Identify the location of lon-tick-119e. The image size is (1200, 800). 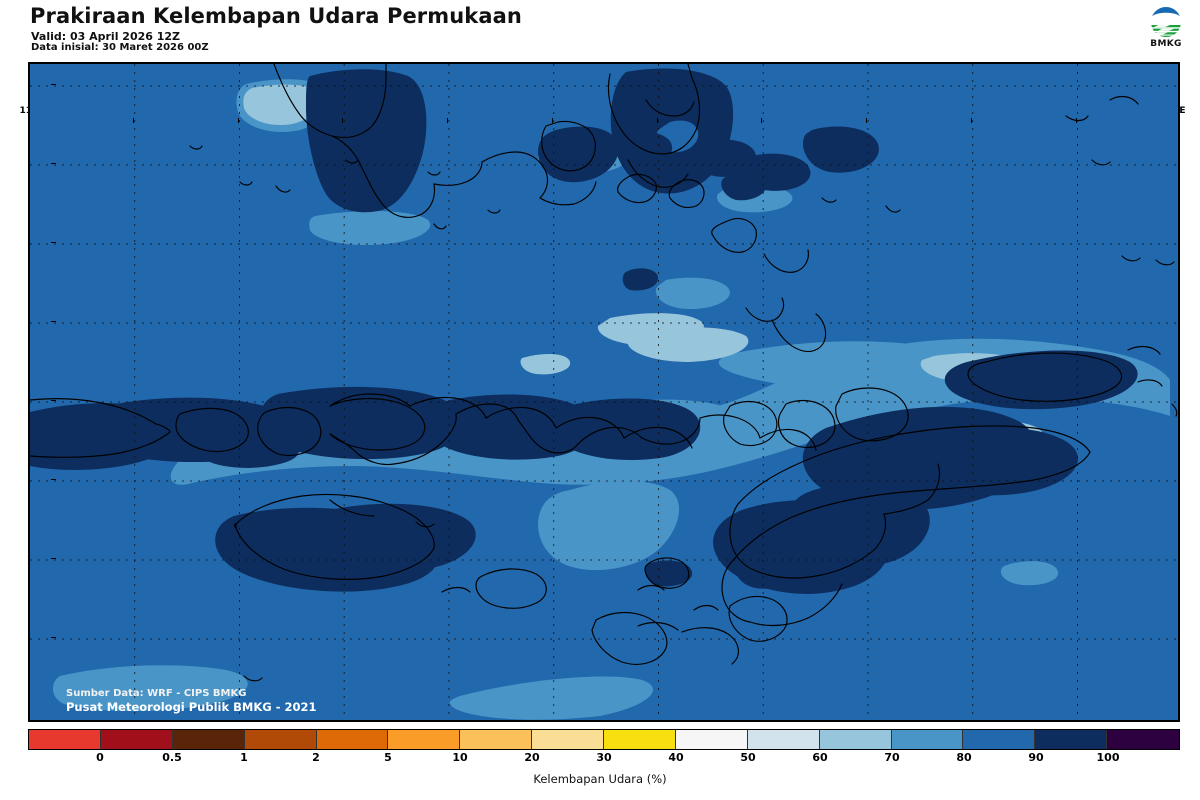
(238, 120).